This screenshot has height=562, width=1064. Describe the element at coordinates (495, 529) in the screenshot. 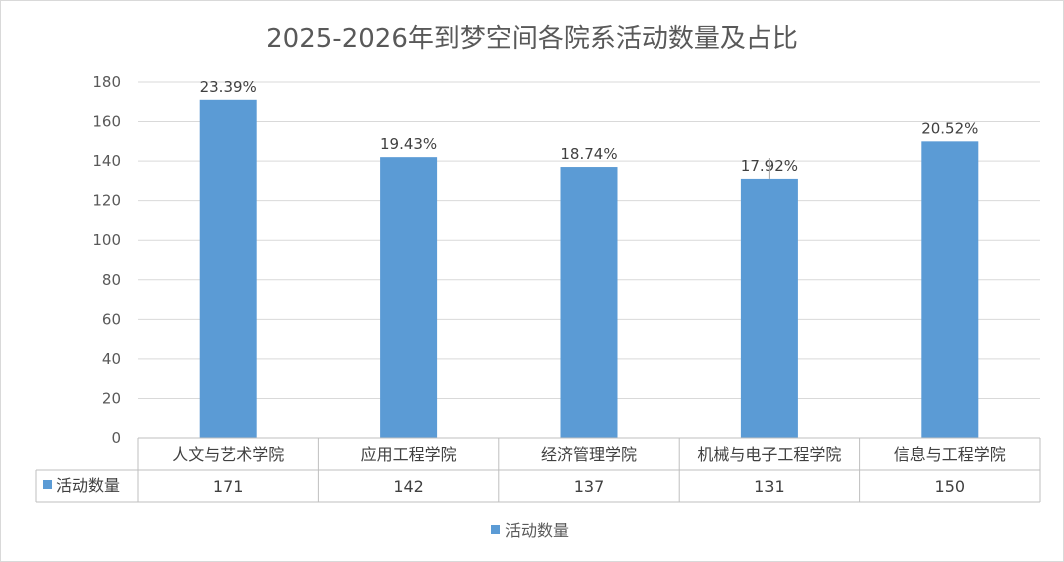

I see `legend-key` at that location.